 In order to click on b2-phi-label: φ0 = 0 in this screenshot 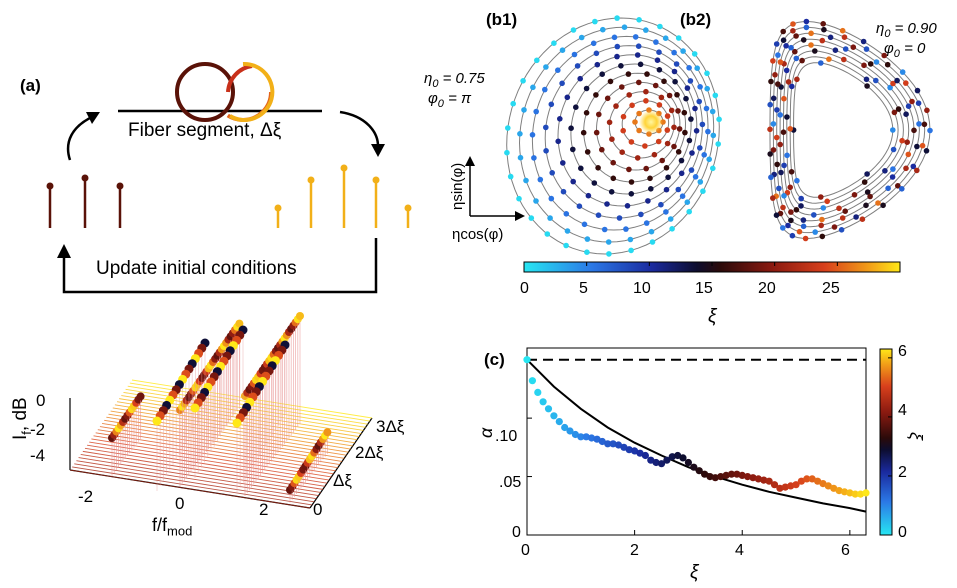, I will do `click(905, 50)`.